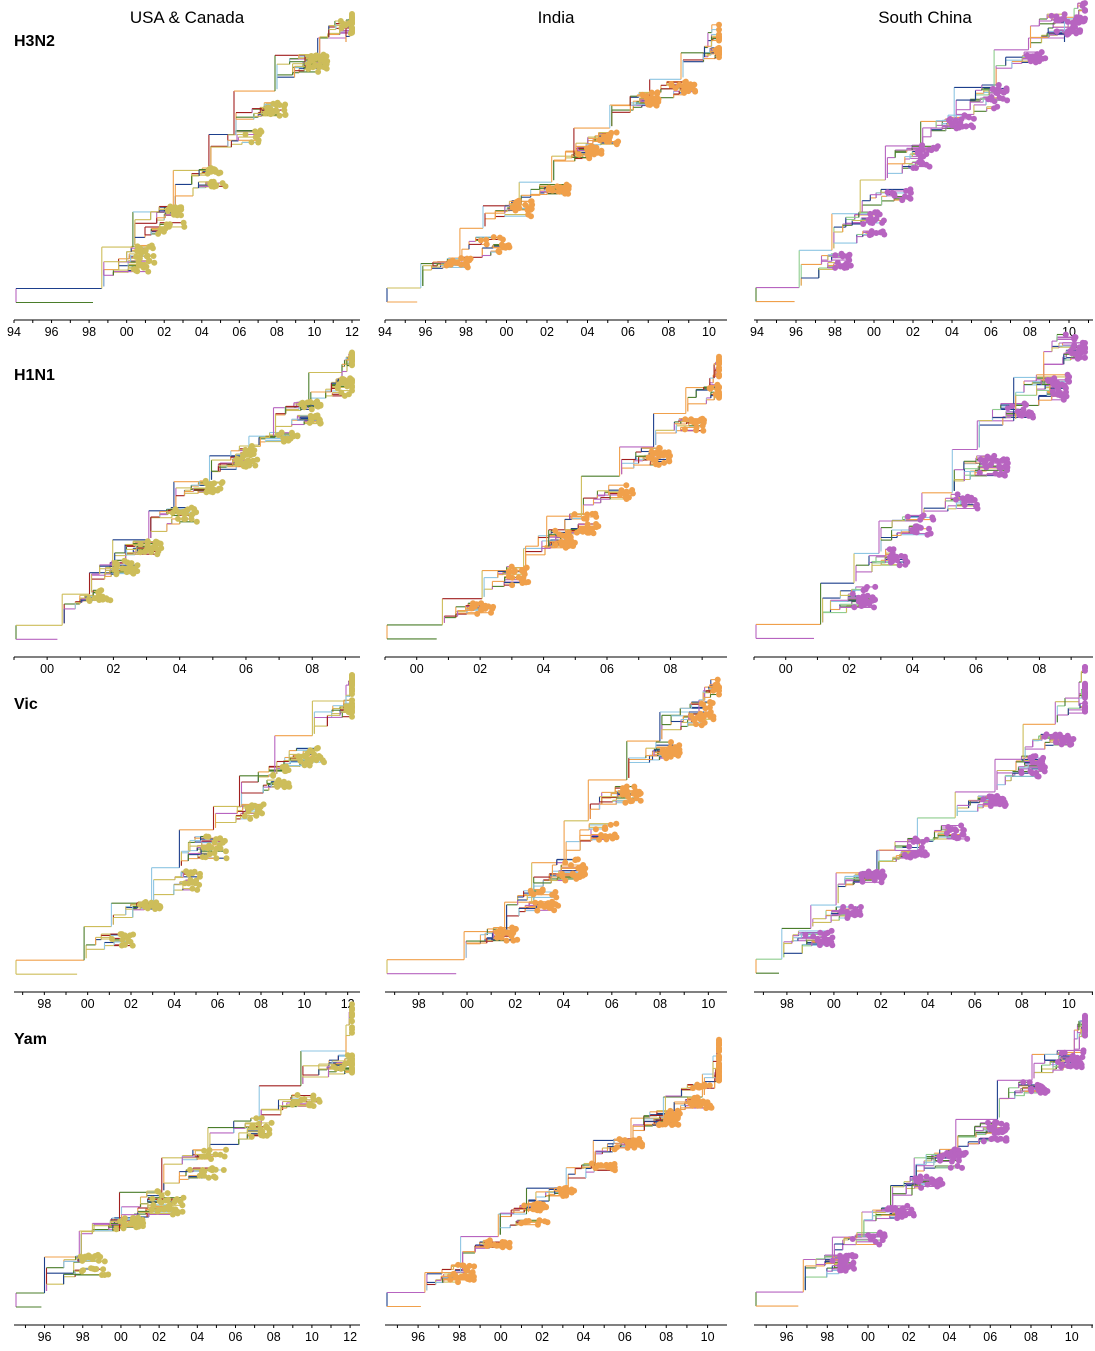 The image size is (1095, 1351). Describe the element at coordinates (960, 135) in the screenshot. I see `tree-tips` at that location.